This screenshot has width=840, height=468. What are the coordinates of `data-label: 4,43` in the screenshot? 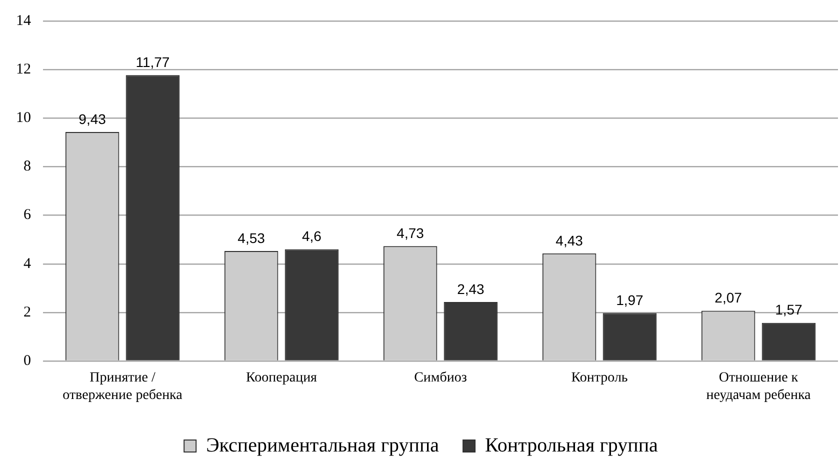 It's located at (570, 240).